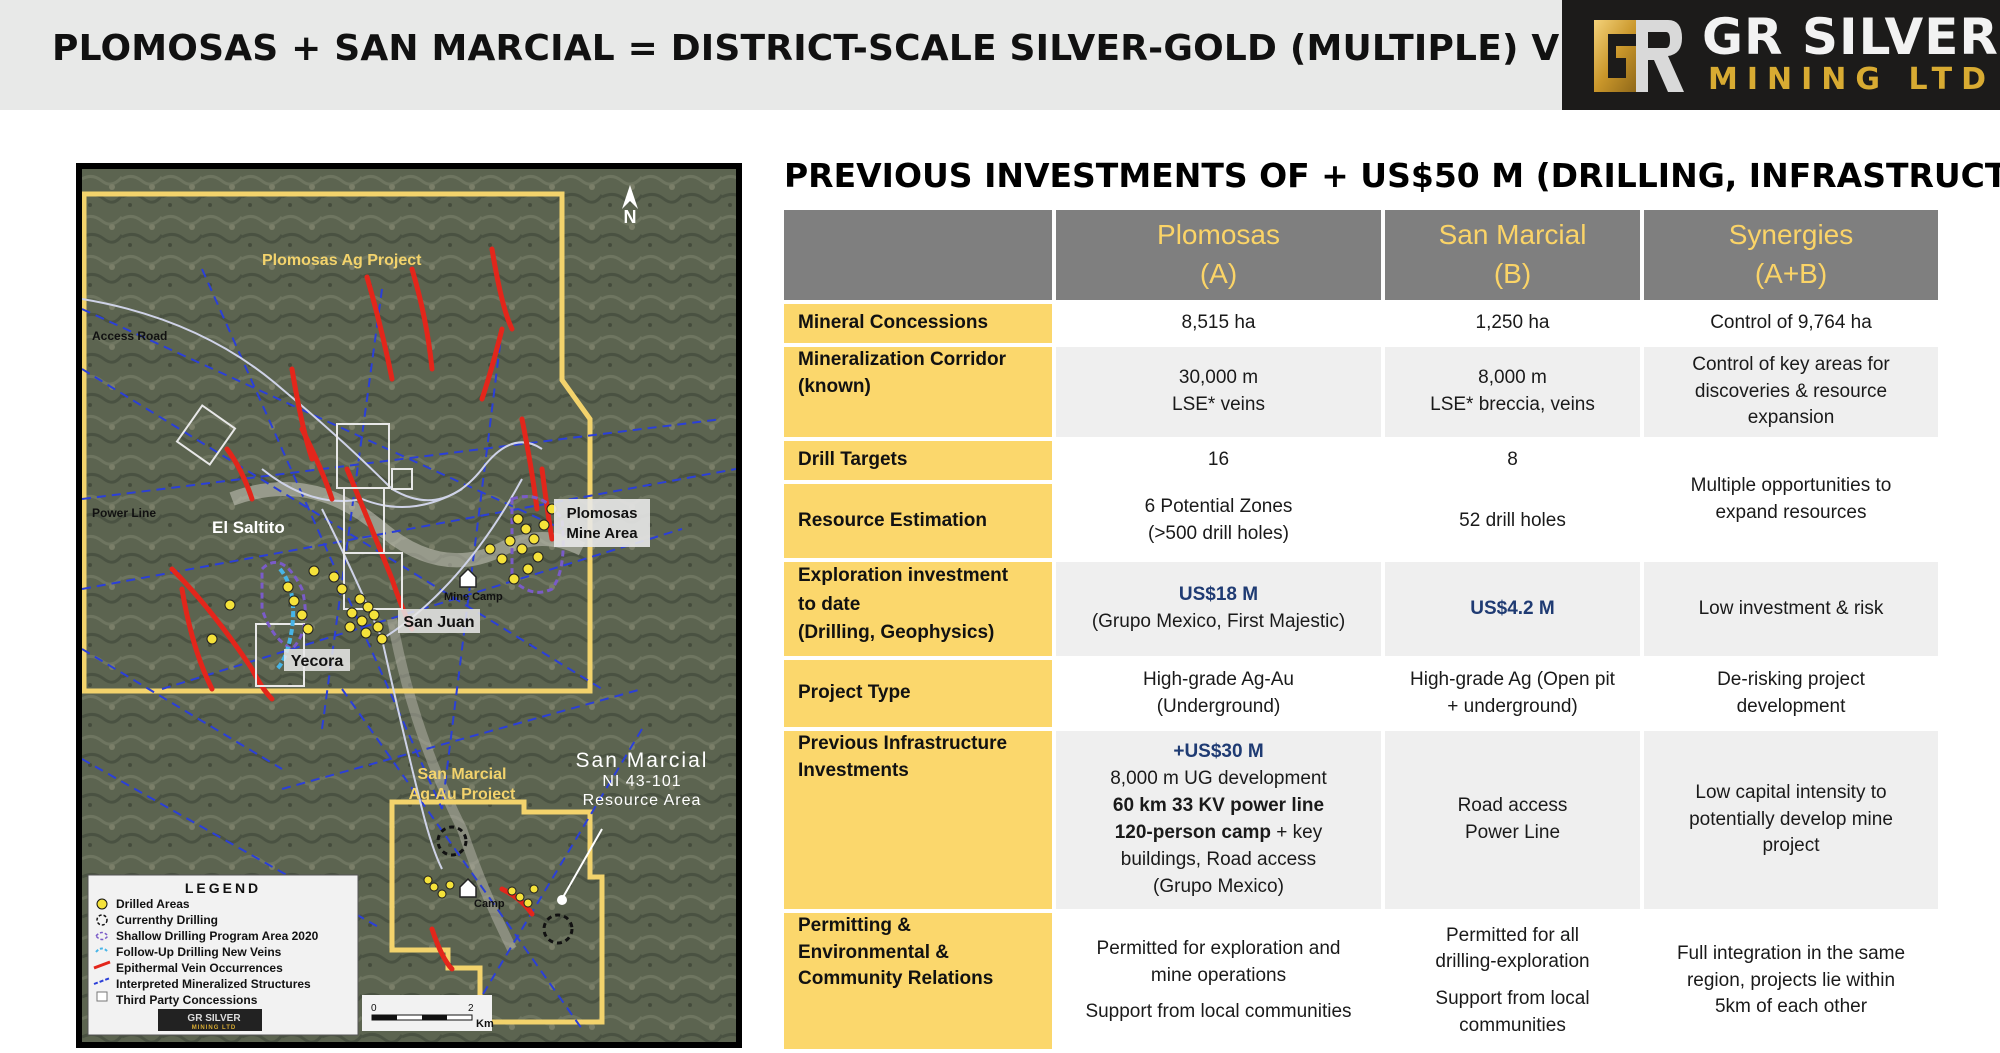 This screenshot has height=1053, width=2000. Describe the element at coordinates (1851, 79) in the screenshot. I see `logo-text-mining-ltd: MINING LTD` at that location.